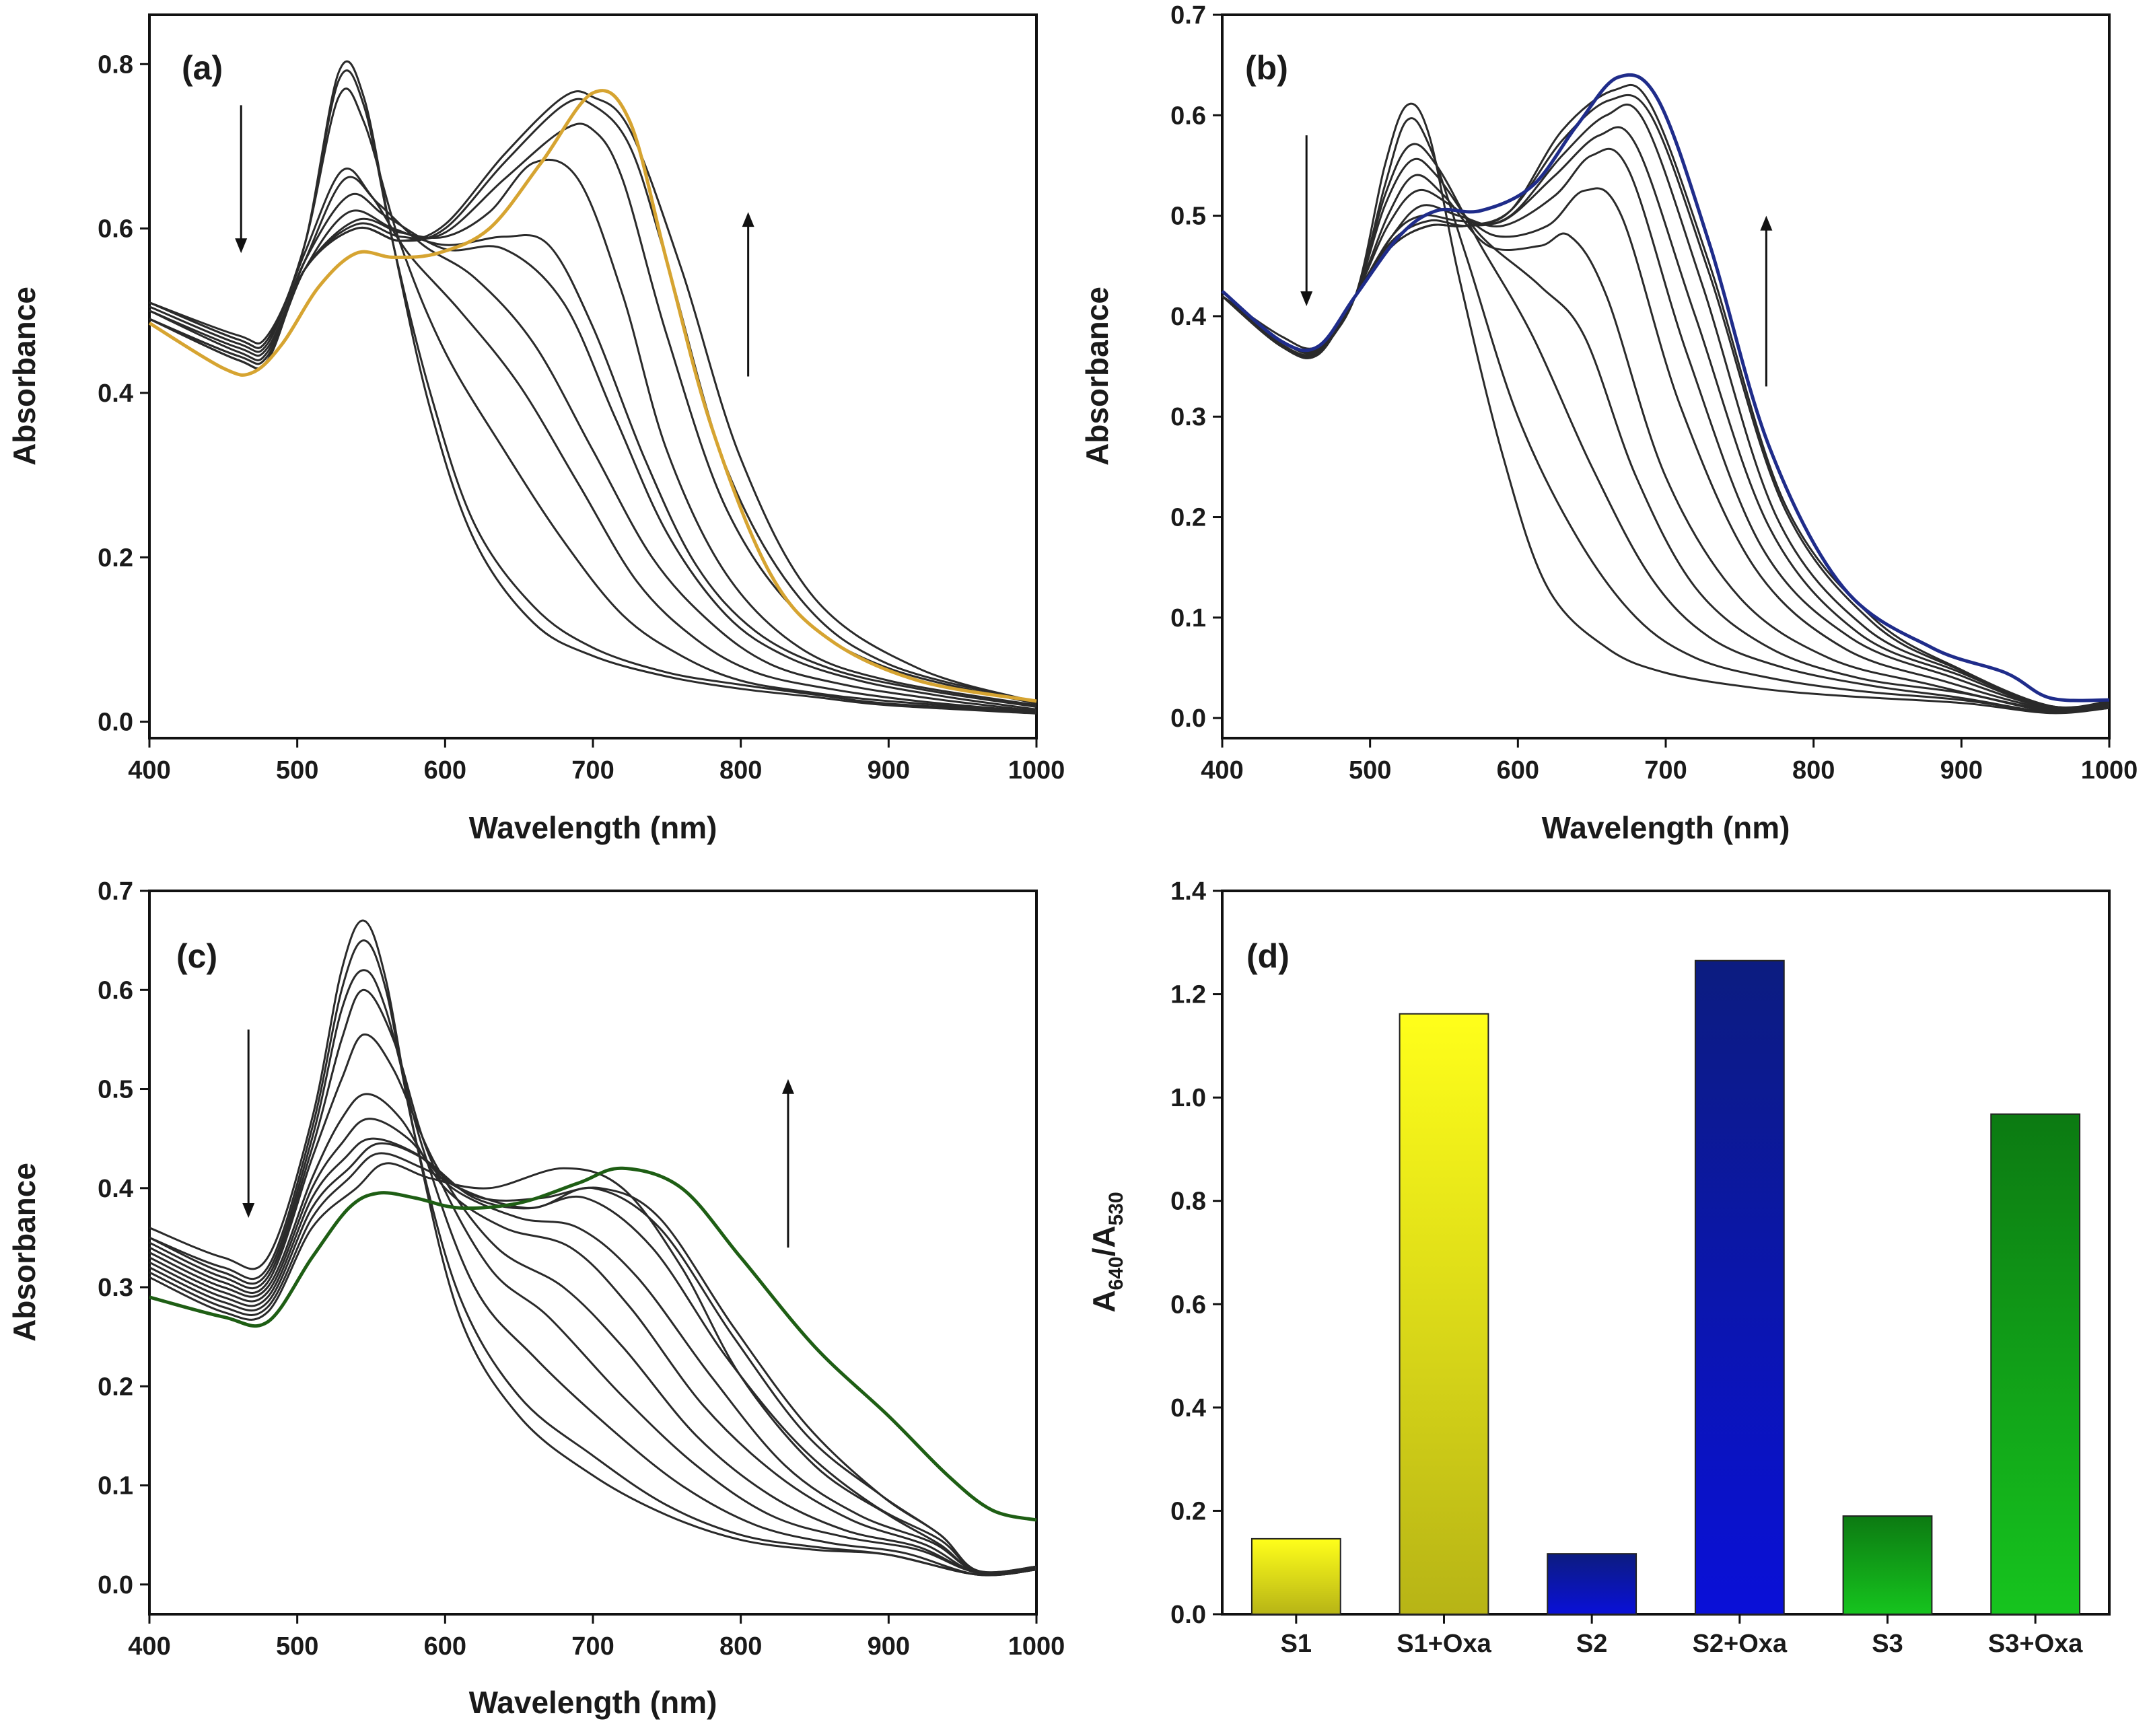 The height and width of the screenshot is (1736, 2151). I want to click on panel-a-label: (a), so click(202, 68).